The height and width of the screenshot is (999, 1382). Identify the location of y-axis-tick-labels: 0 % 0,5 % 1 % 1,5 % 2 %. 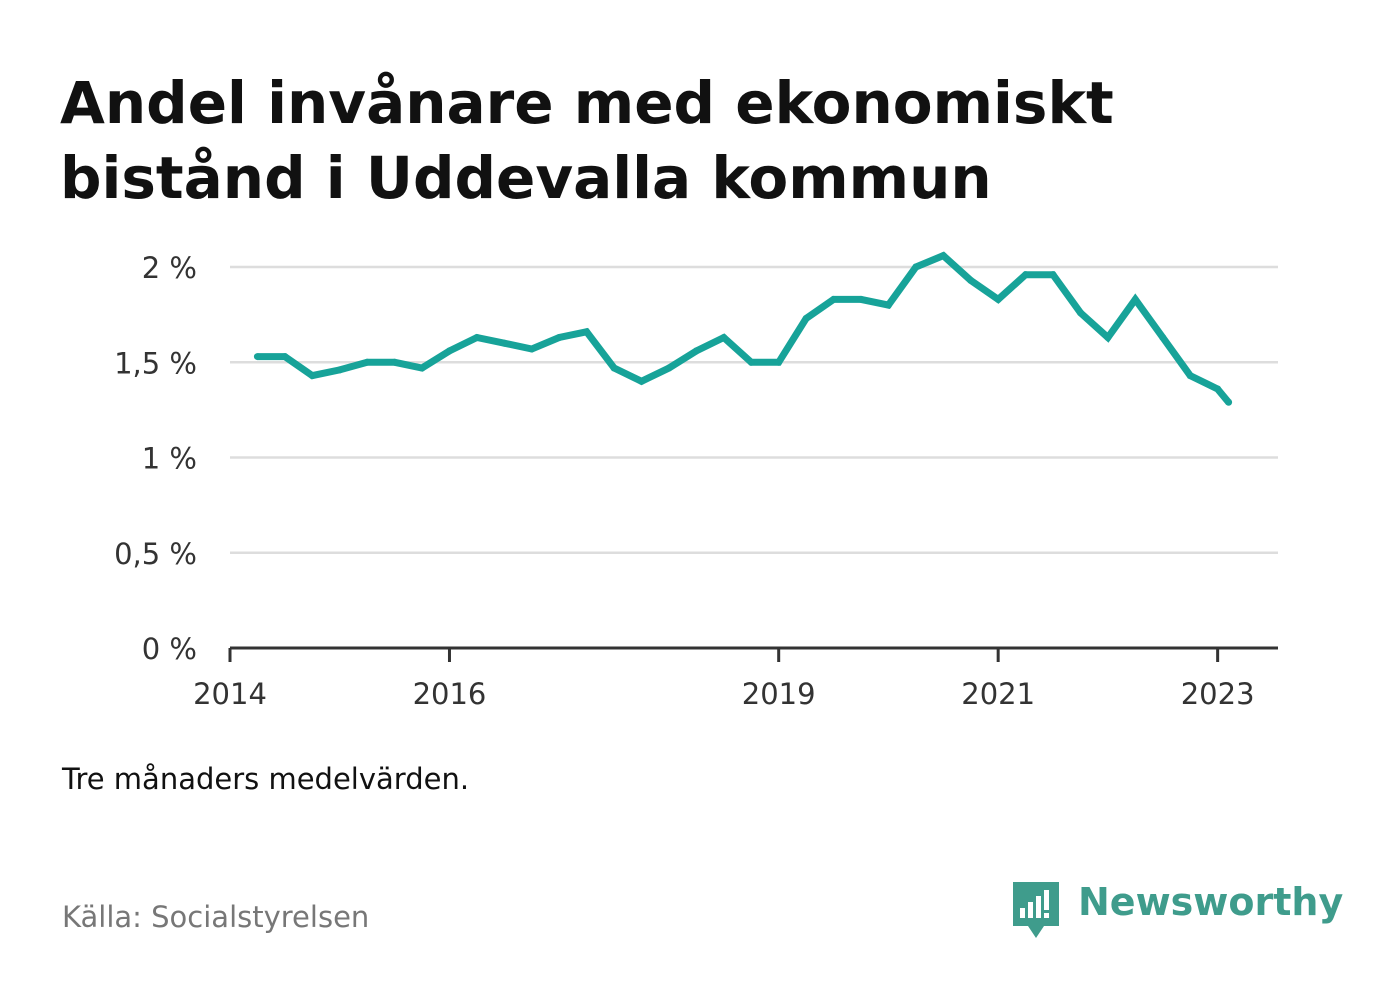
(155, 458).